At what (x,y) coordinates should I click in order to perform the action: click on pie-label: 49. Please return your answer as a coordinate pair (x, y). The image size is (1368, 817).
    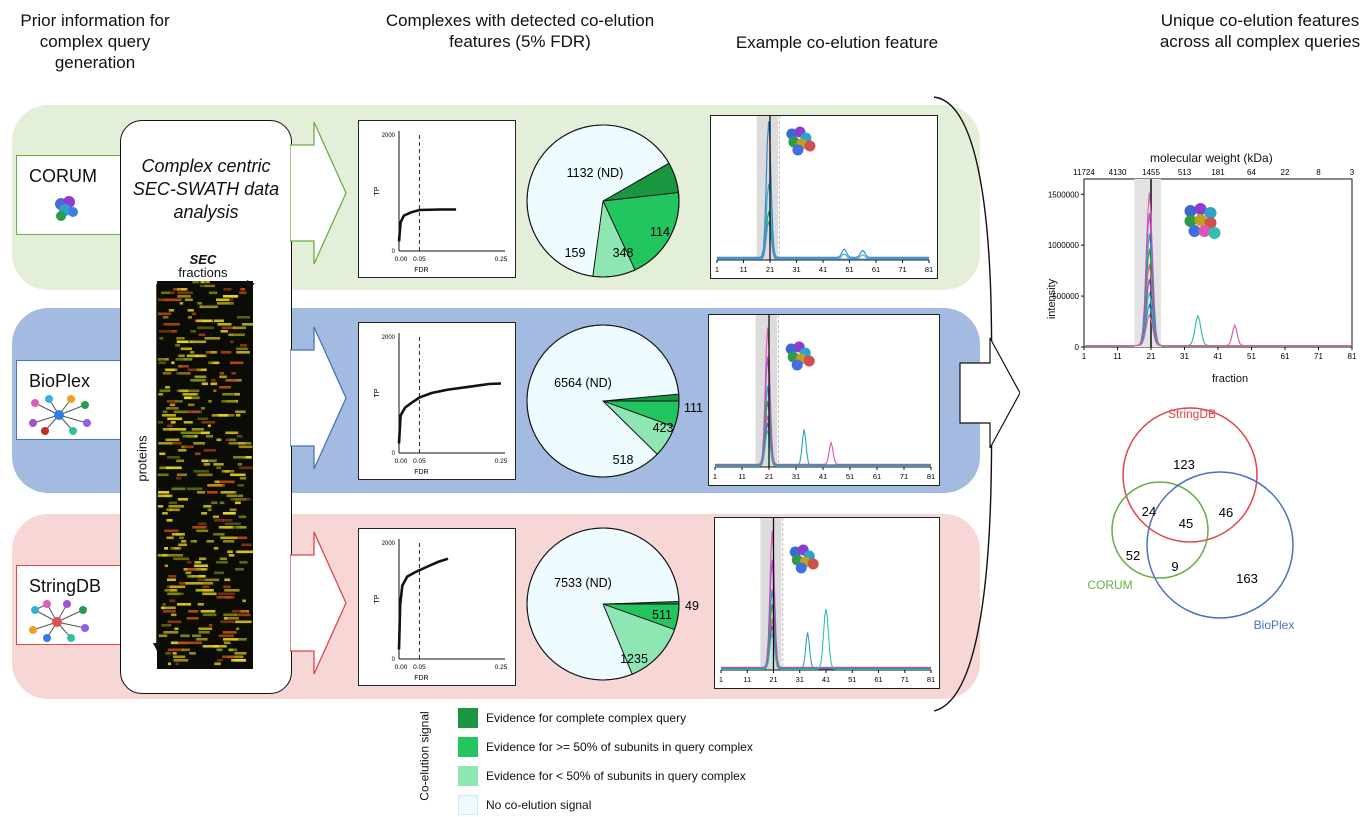
    Looking at the image, I should click on (692, 606).